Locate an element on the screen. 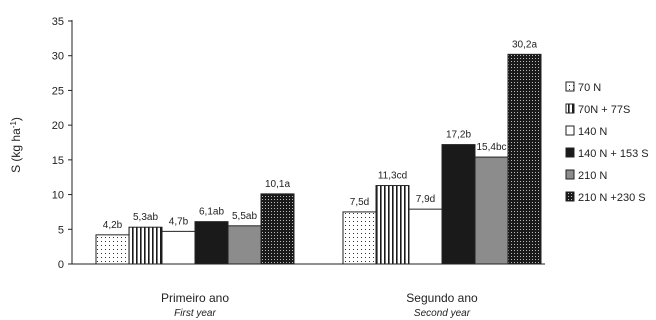  legend-label: 140 N is located at coordinates (592, 132).